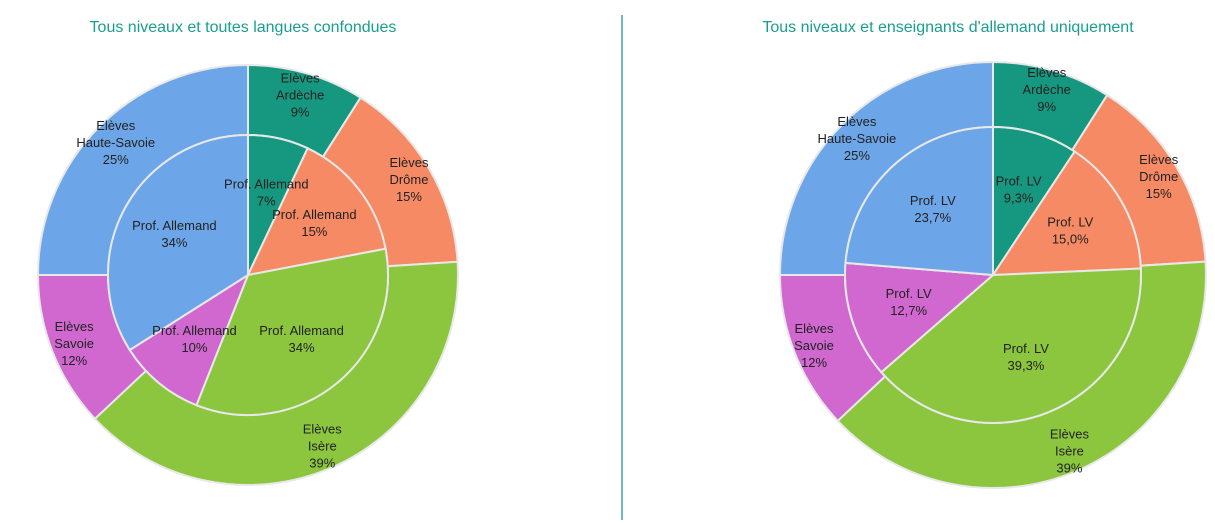  I want to click on inner-label: Prof. LV 39,3%, so click(1026, 357).